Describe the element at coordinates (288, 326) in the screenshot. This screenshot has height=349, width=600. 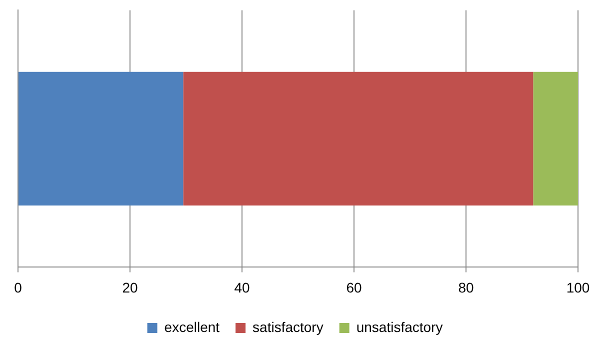
I see `legend-label: satisfactory` at that location.